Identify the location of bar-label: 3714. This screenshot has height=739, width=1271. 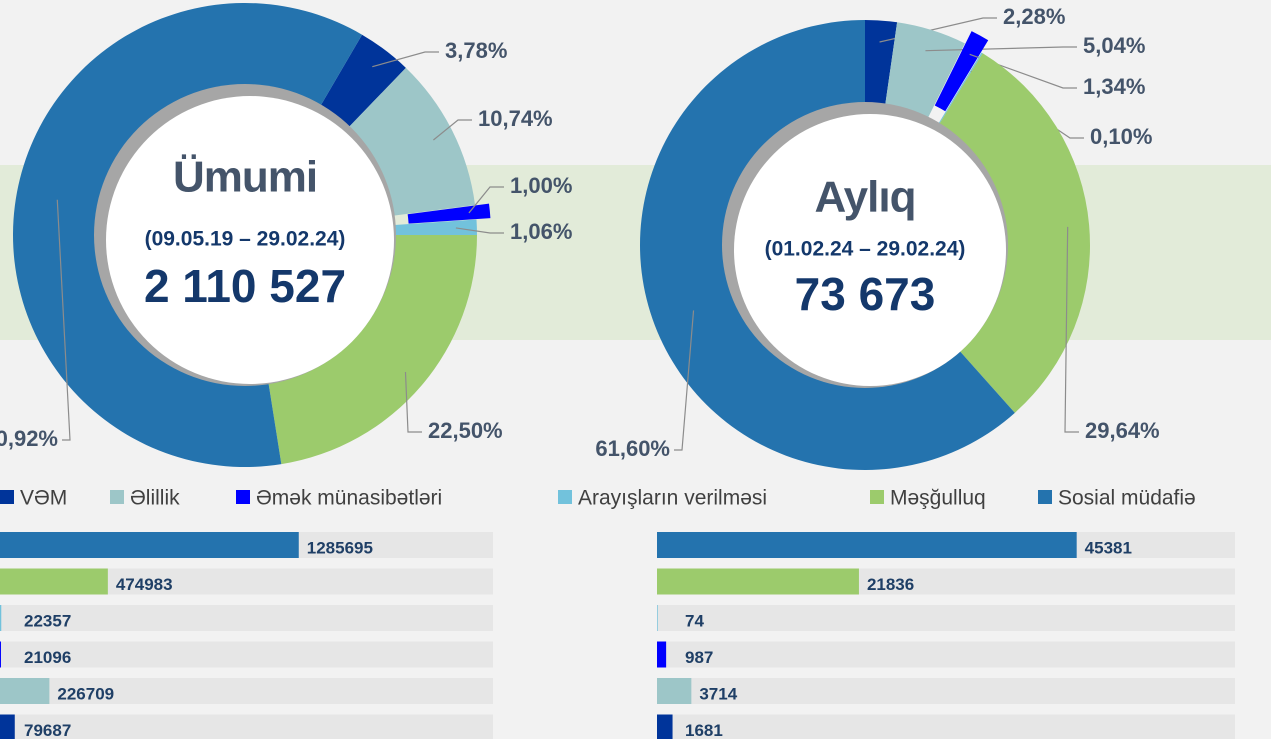
(718, 693).